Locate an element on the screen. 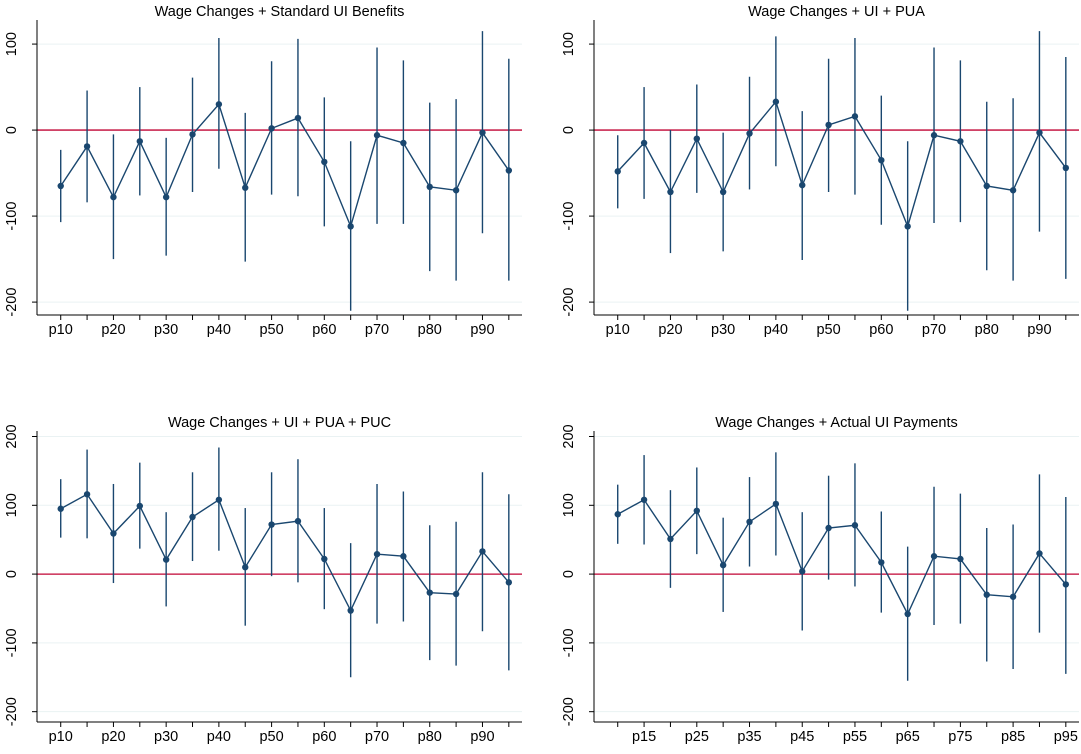  x-tick-label: p15 is located at coordinates (644, 737).